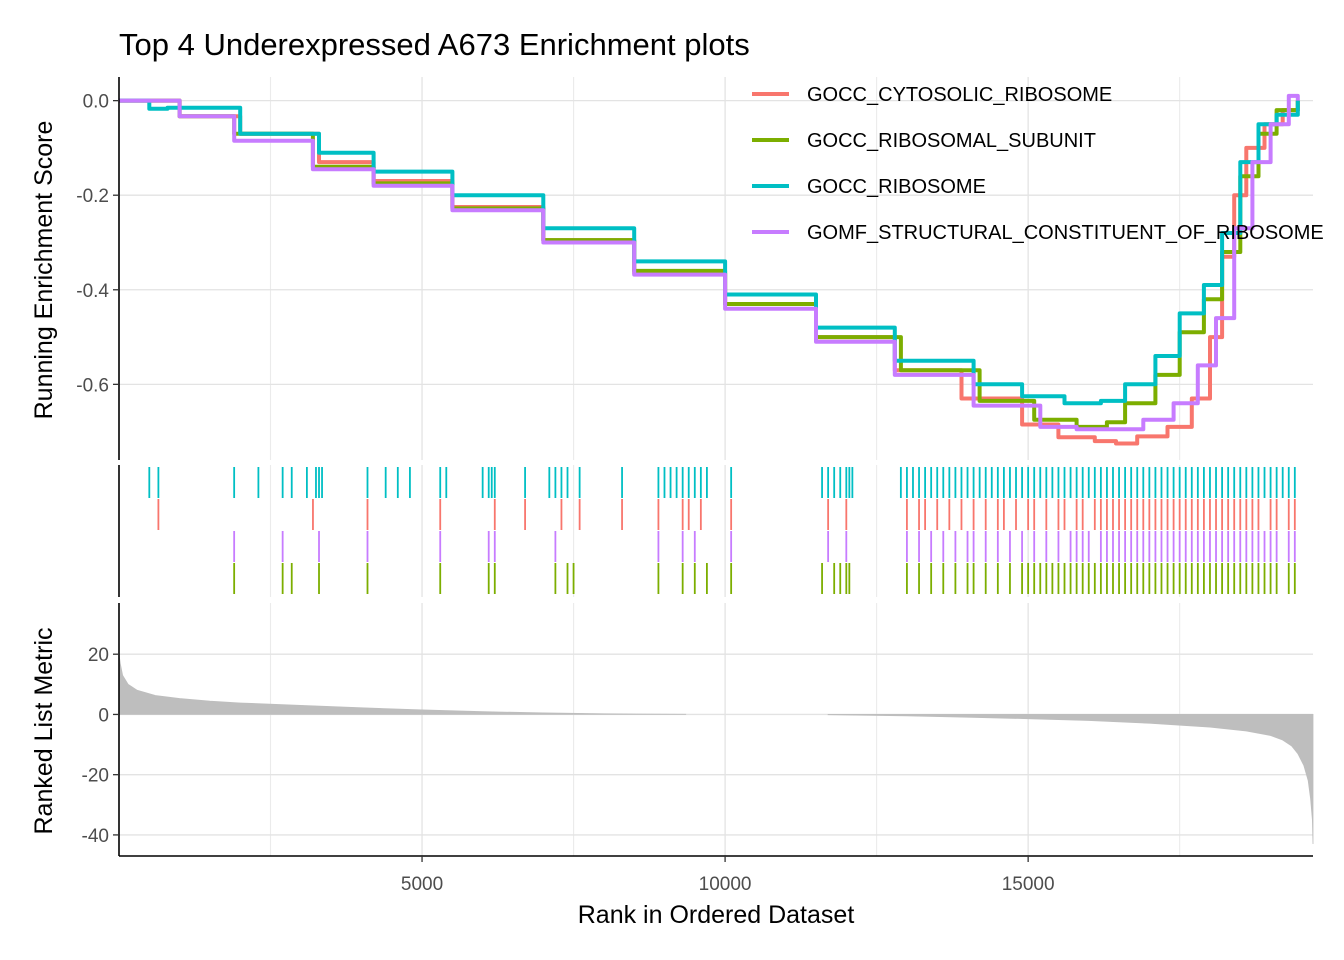 Image resolution: width=1344 pixels, height=960 pixels. I want to click on ranked-metric-area-negative, so click(1070, 779).